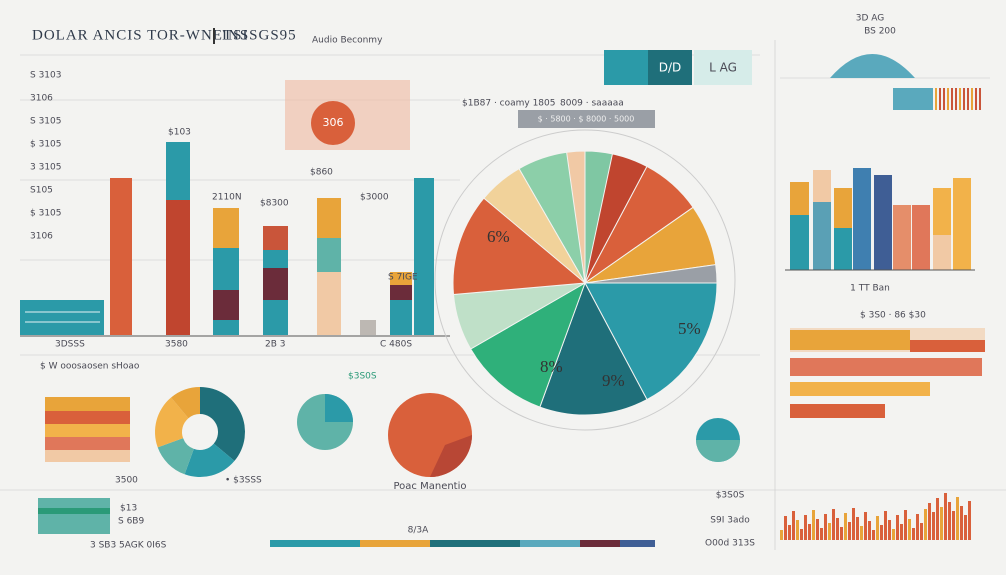 This screenshot has height=575, width=1006. I want to click on pie-label: 8%, so click(551, 366).